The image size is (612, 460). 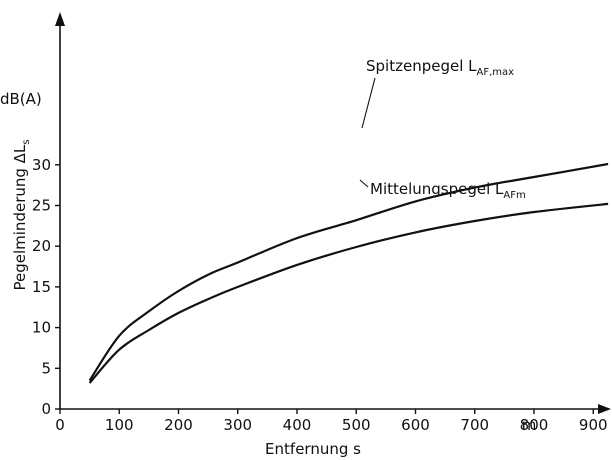 What do you see at coordinates (41, 206) in the screenshot?
I see `y-tick-label: 25` at bounding box center [41, 206].